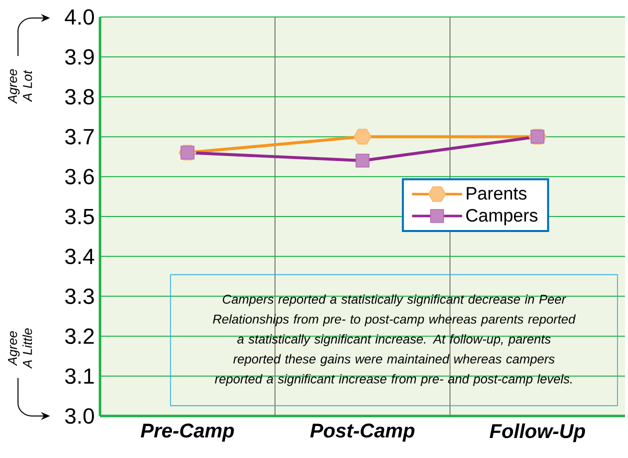  Describe the element at coordinates (362, 433) in the screenshot. I see `x-tick-label: Post-Camp` at that location.